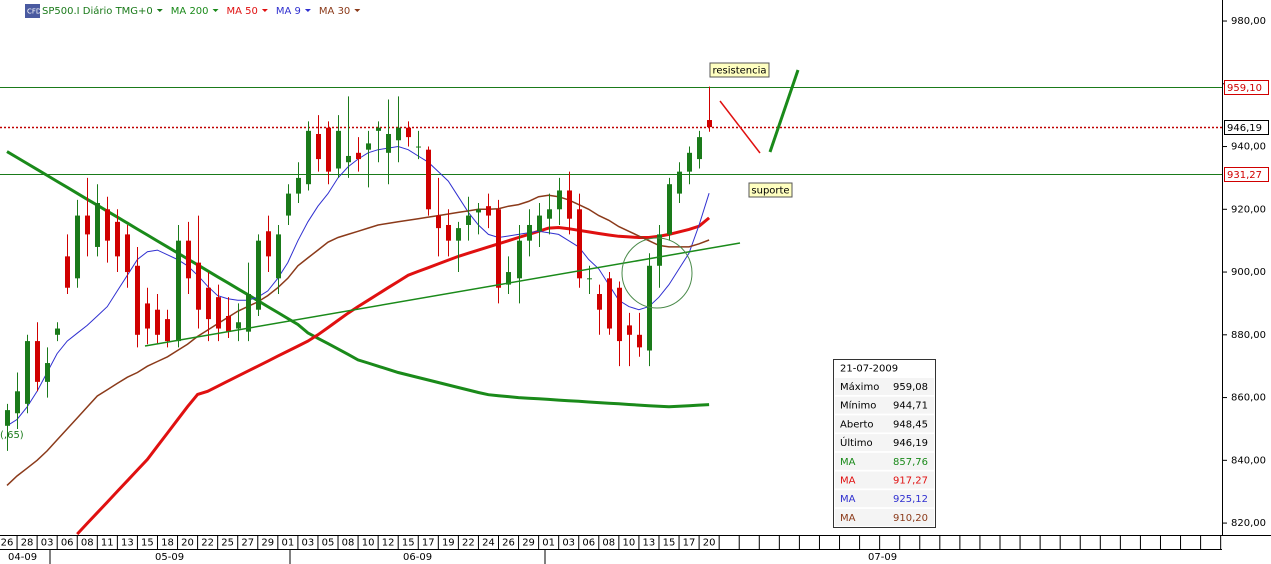 The width and height of the screenshot is (1271, 564). Describe the element at coordinates (910, 443) in the screenshot. I see `info-value: 946,19` at that location.